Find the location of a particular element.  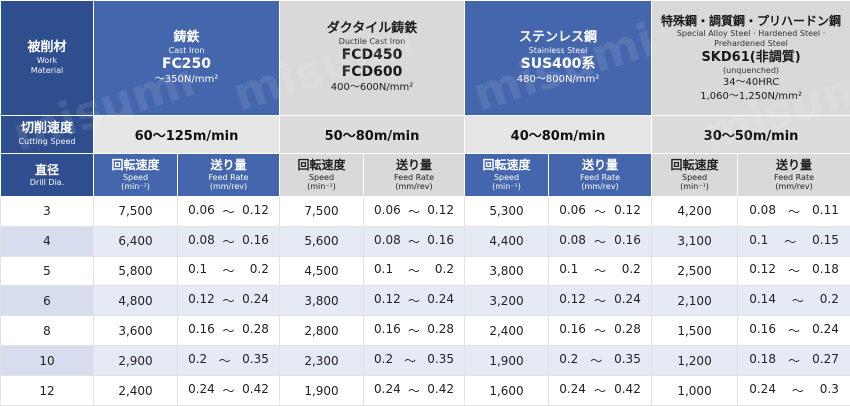

feed-max: 0.42 is located at coordinates (255, 389).